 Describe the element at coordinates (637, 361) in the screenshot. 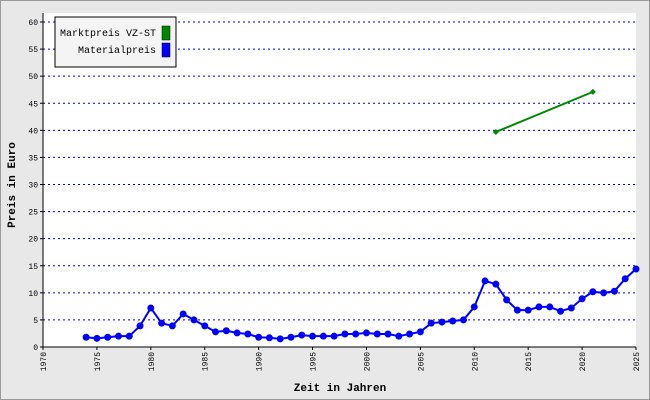

I see `x-tick-label: 2025` at that location.